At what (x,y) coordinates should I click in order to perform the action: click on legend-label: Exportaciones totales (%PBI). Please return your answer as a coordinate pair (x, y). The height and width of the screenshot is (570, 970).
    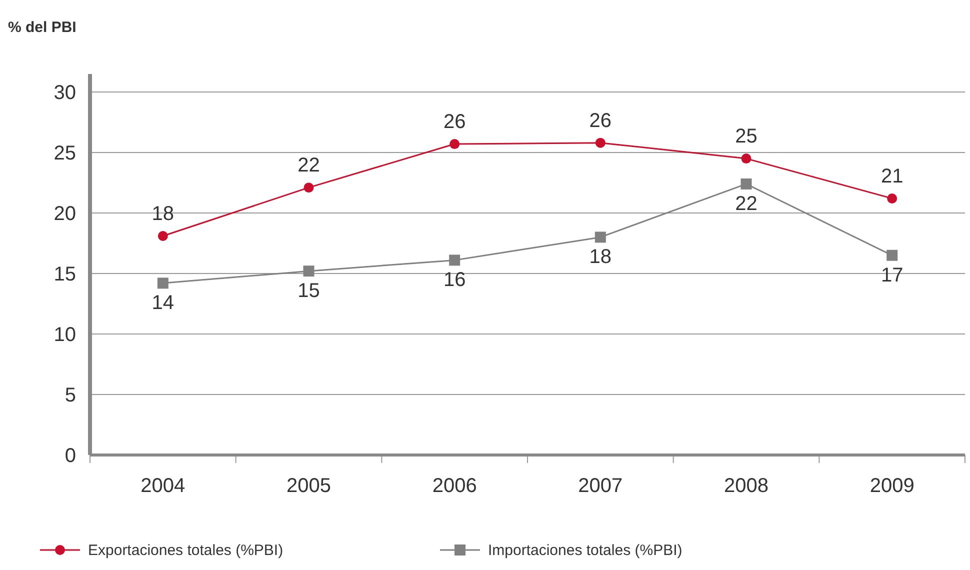
    Looking at the image, I should click on (186, 550).